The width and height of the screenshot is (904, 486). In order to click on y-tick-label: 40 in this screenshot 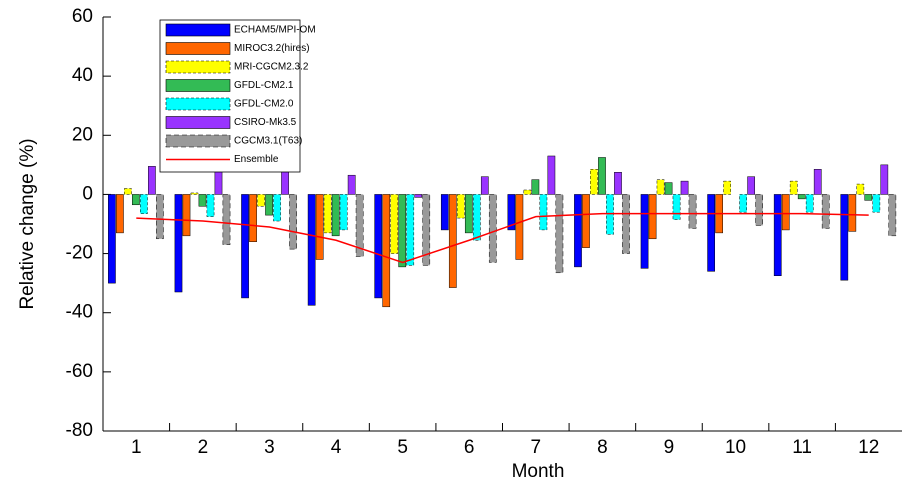, I will do `click(82, 75)`.